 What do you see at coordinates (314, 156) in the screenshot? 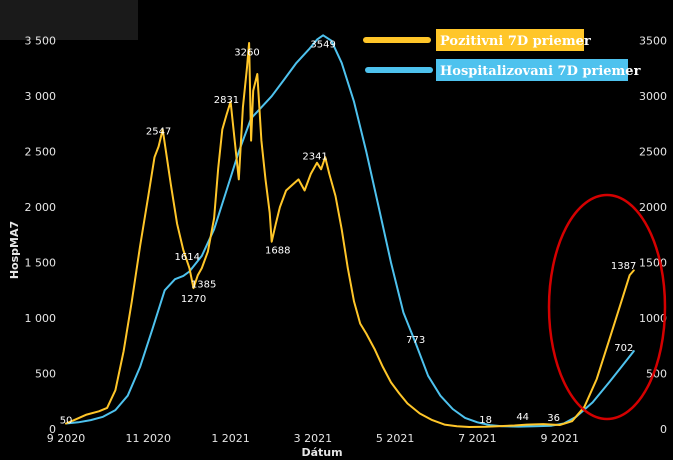
I see `data-label: 2341` at bounding box center [314, 156].